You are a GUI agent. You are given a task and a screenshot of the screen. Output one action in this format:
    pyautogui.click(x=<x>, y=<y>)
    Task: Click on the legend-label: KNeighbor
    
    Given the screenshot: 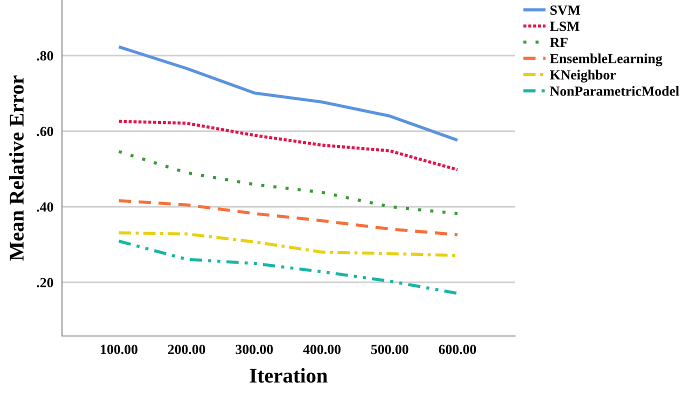 What is the action you would take?
    pyautogui.click(x=583, y=76)
    